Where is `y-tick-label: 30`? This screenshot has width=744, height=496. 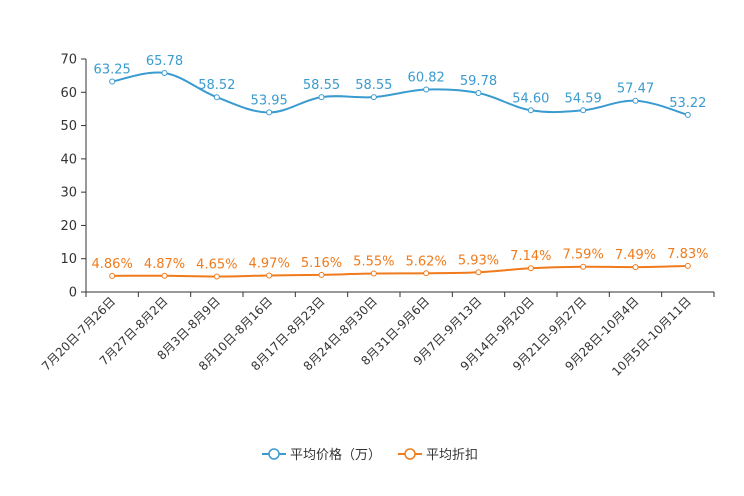 y-tick-label: 30 is located at coordinates (68, 193).